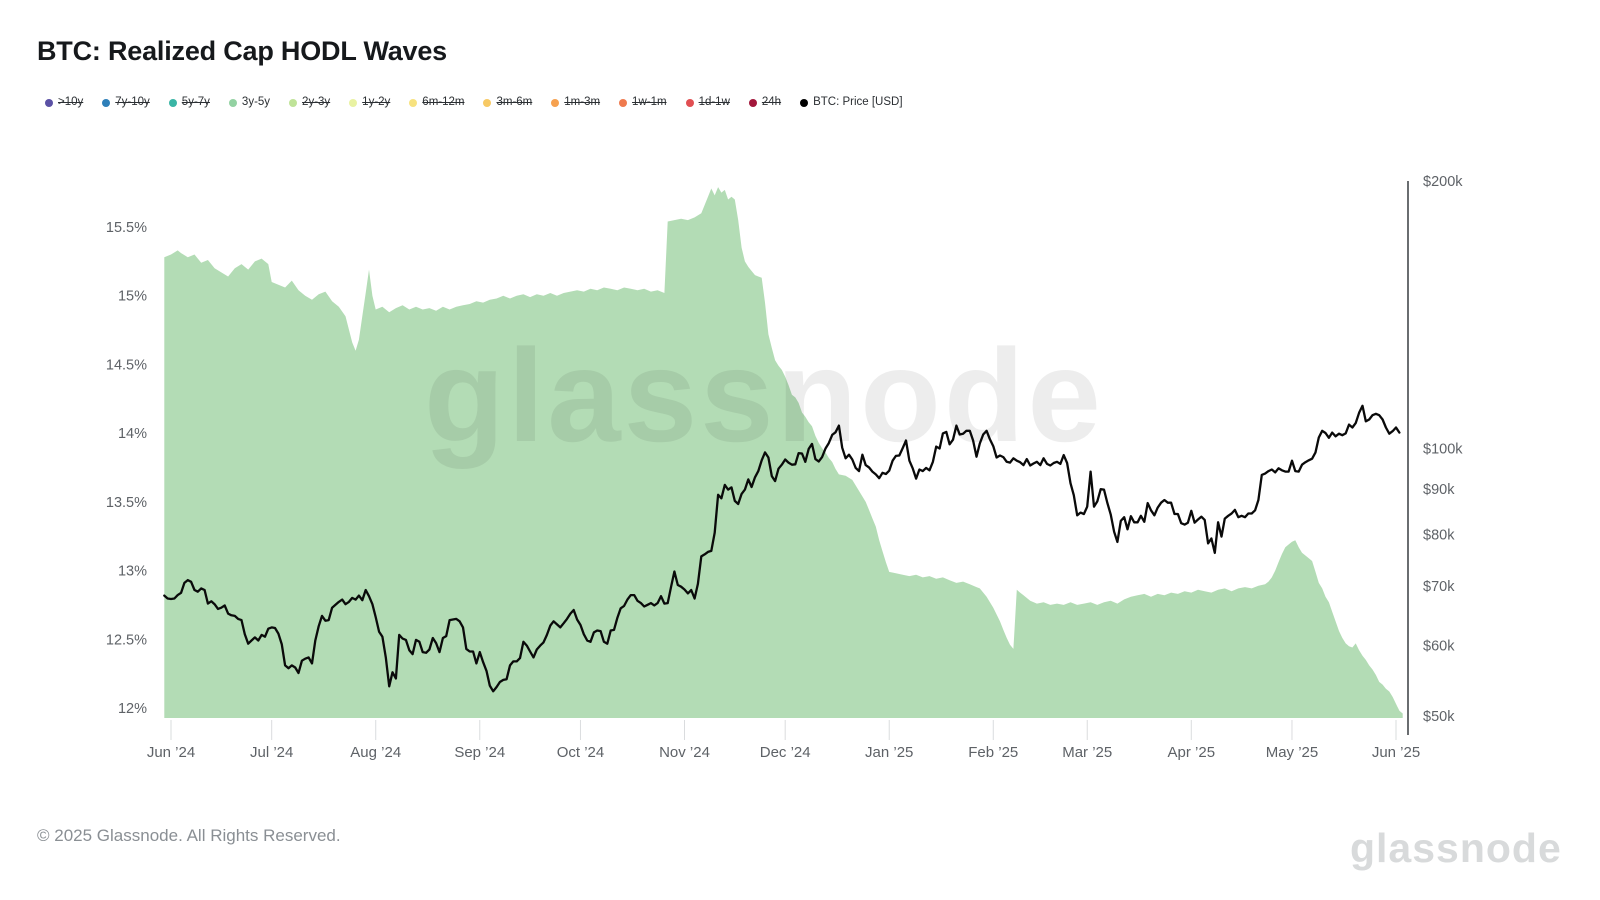 This screenshot has width=1600, height=900. What do you see at coordinates (1439, 536) in the screenshot?
I see `y-right-tick-label: $80k` at bounding box center [1439, 536].